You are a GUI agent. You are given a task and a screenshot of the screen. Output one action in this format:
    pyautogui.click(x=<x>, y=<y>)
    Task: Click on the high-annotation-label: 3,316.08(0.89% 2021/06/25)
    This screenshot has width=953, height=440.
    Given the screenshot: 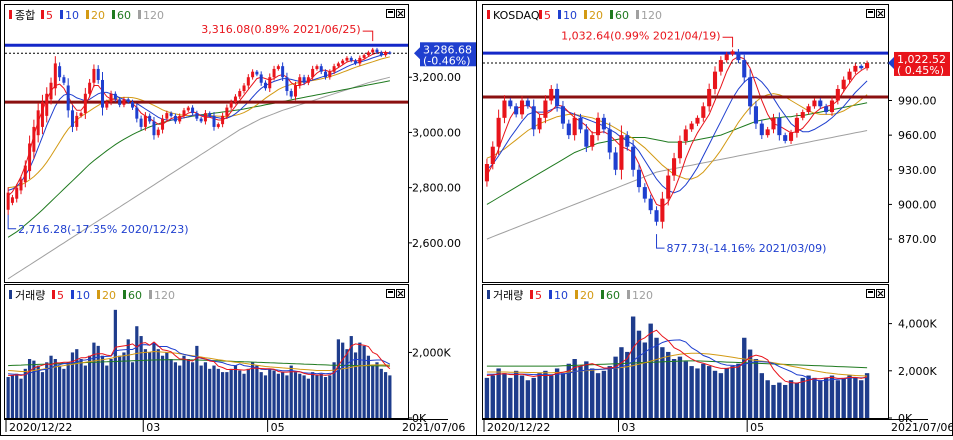 What is the action you would take?
    pyautogui.click(x=280, y=29)
    